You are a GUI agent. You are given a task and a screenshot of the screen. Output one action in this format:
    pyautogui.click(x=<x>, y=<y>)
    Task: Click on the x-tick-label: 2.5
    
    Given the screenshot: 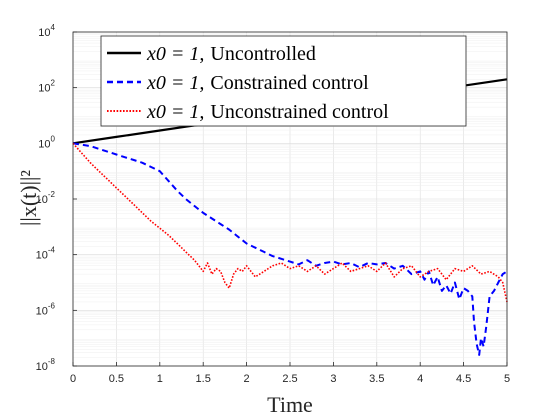 What is the action you would take?
    pyautogui.click(x=289, y=379)
    